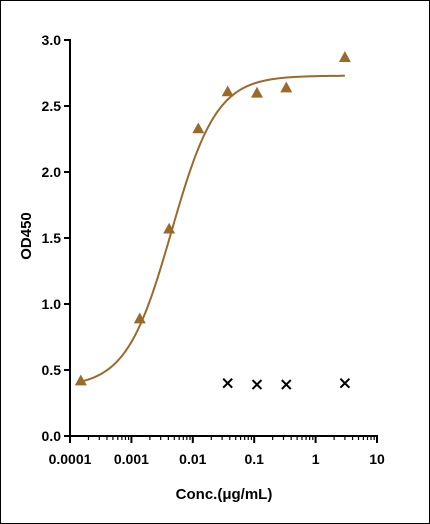  I want to click on x-tick-label: 0.001, so click(131, 459).